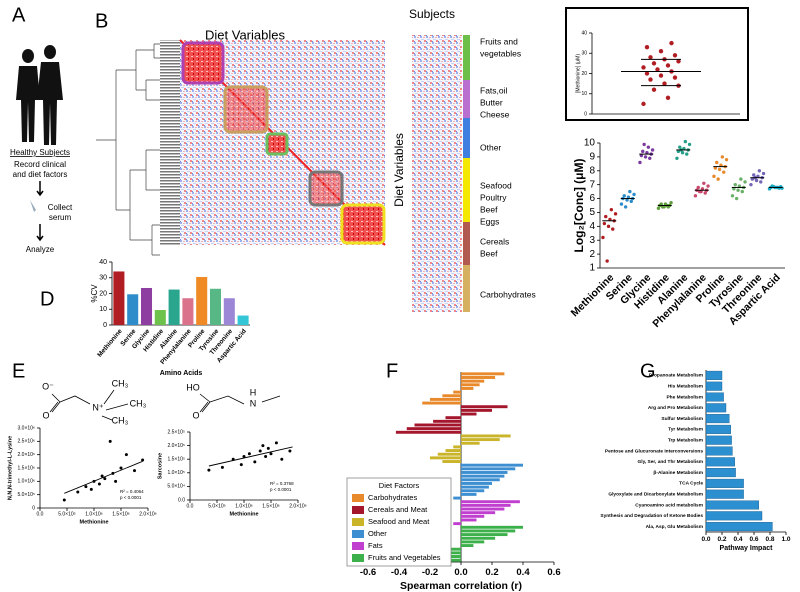  Describe the element at coordinates (398, 509) in the screenshot. I see `legend-label: Cereals and Meat` at that location.